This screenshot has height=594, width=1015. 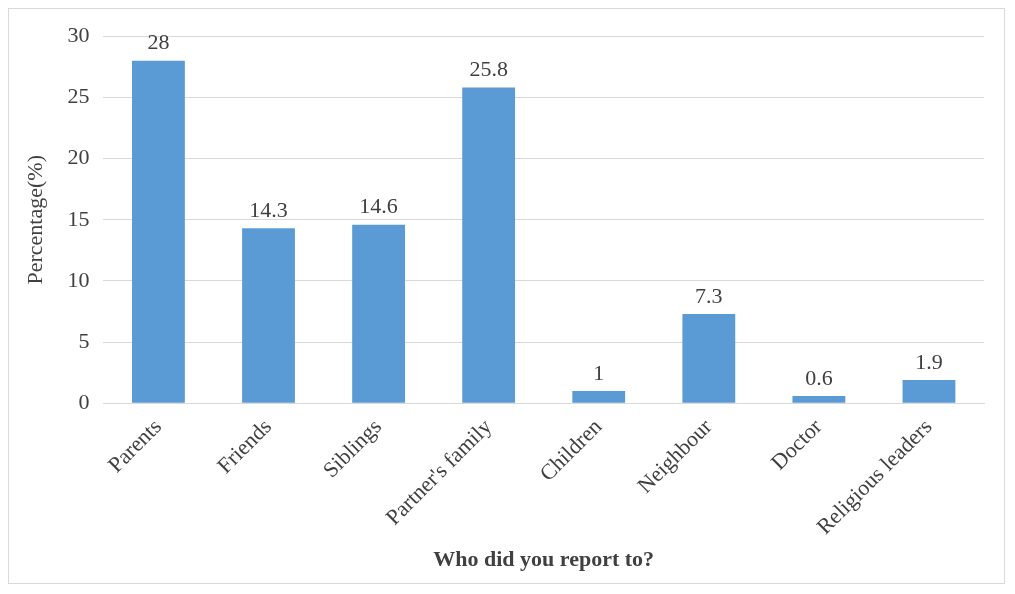 What do you see at coordinates (84, 340) in the screenshot?
I see `y-tick-label: 5` at bounding box center [84, 340].